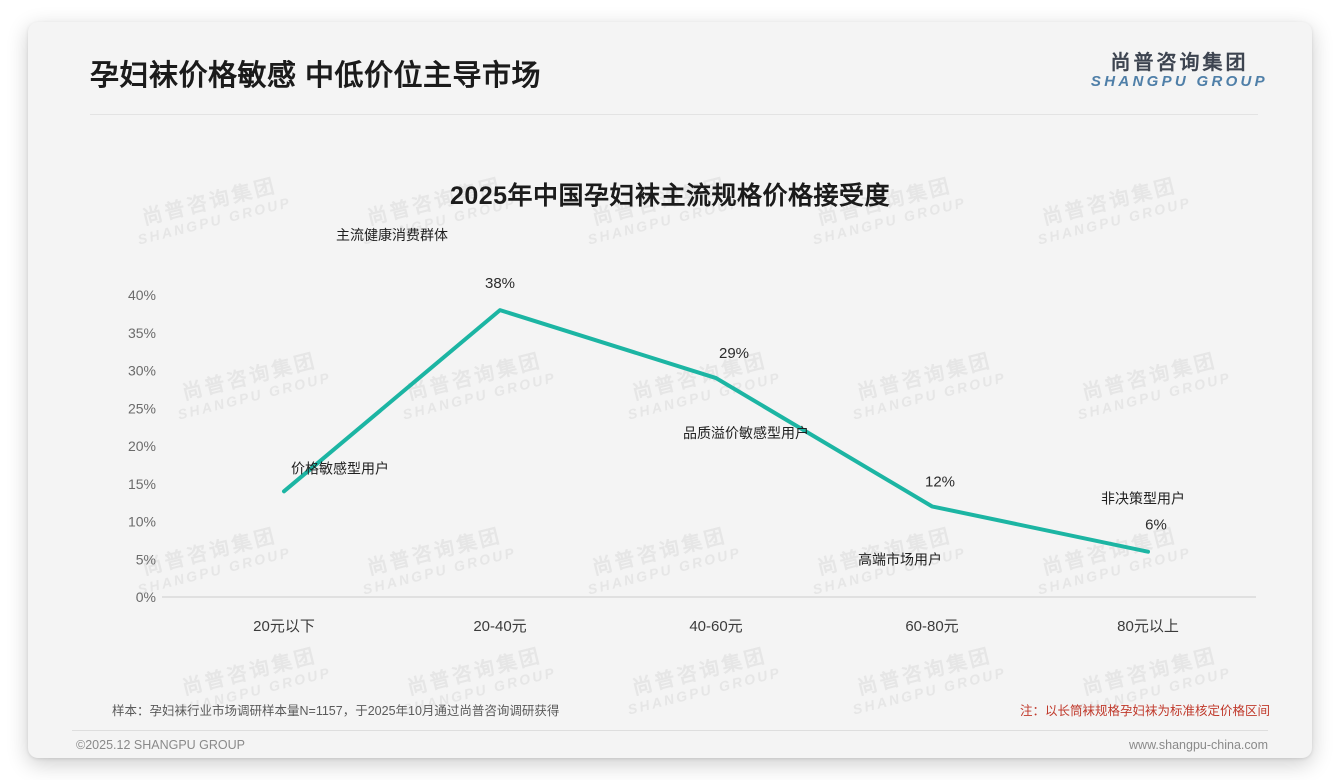  I want to click on brand-logo: 尚普咨询集团 SHANGPU GROUP, so click(1179, 71).